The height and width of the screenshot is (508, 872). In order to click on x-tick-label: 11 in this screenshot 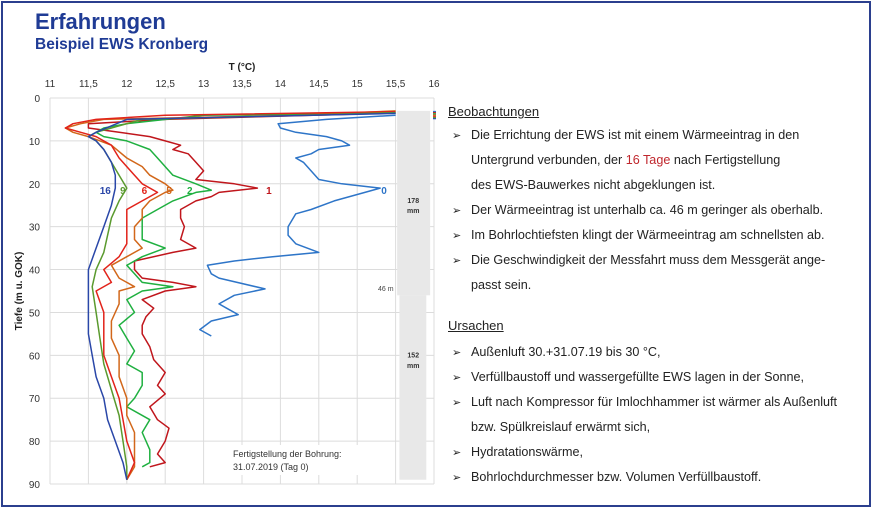, I will do `click(50, 84)`.